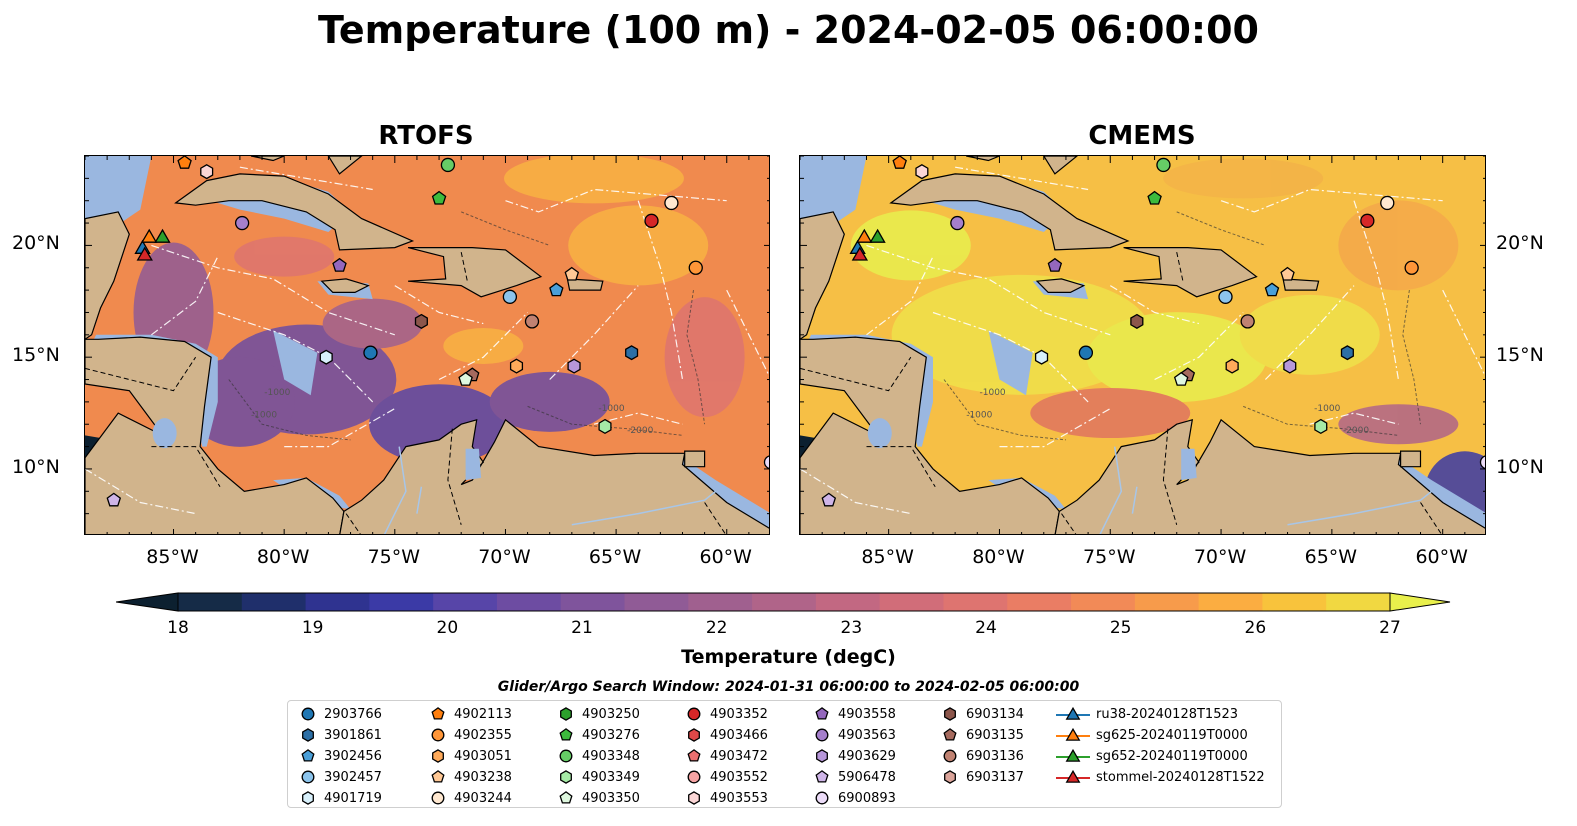  I want to click on legend-item-4902355: 4902355, so click(470, 735).